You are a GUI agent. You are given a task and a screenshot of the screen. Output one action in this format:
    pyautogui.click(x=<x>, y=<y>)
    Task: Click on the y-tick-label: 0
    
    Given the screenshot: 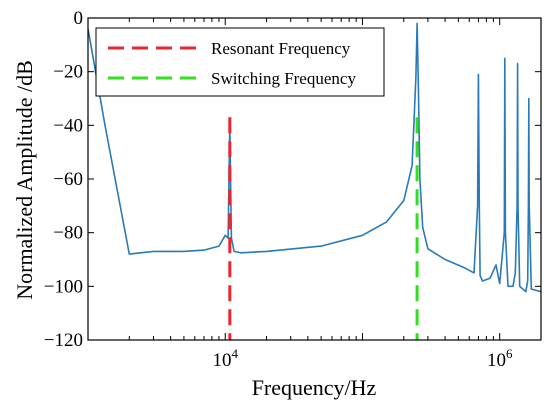 What is the action you would take?
    pyautogui.click(x=79, y=18)
    